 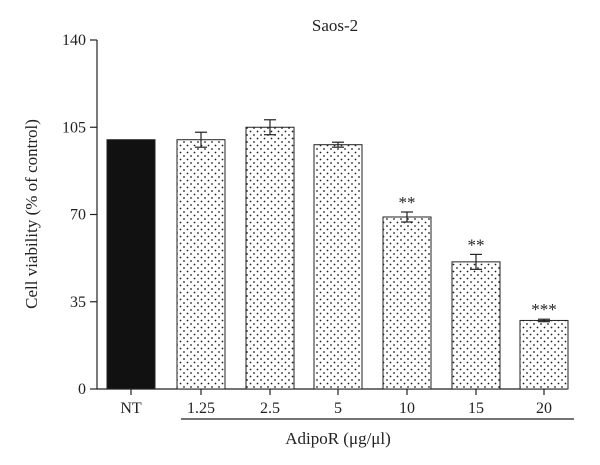 I want to click on x-tick-label: 5, so click(x=338, y=408).